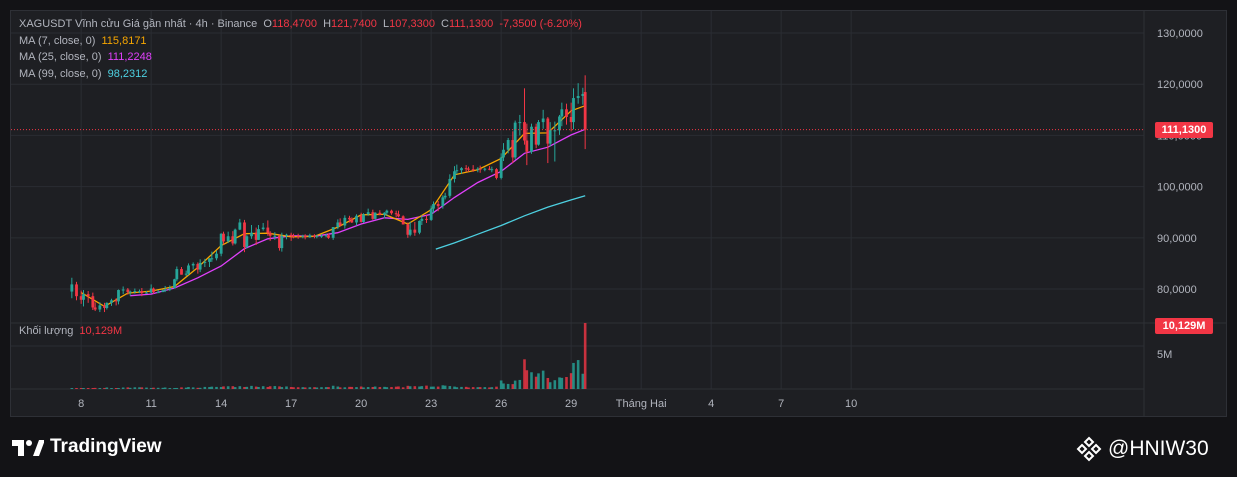 This screenshot has height=477, width=1237. I want to click on ohlc-close-label: C, so click(445, 24).